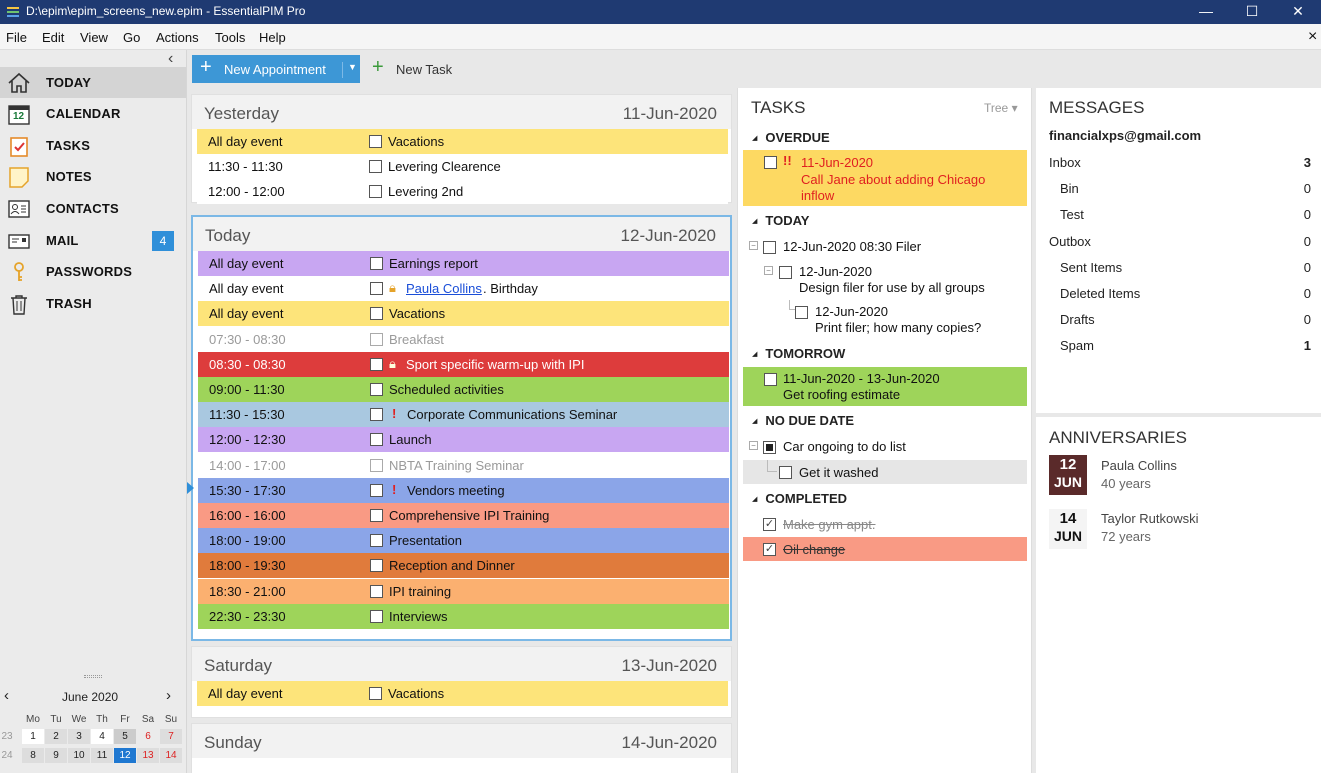 The width and height of the screenshot is (1321, 773). I want to click on sidebar-item-today: TODAY, so click(93, 82).